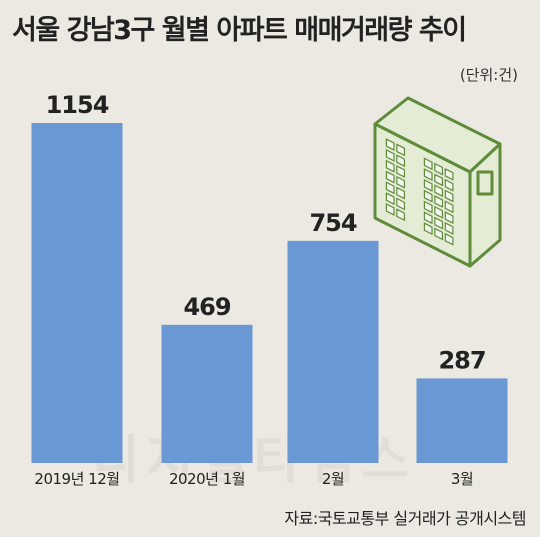 The height and width of the screenshot is (537, 540). I want to click on bar-value-label-2: 469, so click(206, 307).